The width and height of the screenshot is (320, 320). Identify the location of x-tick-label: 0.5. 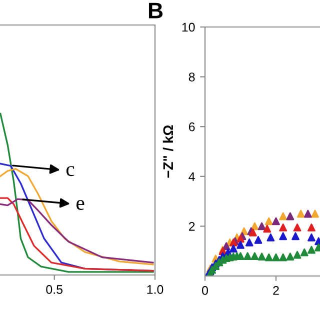
(54, 289).